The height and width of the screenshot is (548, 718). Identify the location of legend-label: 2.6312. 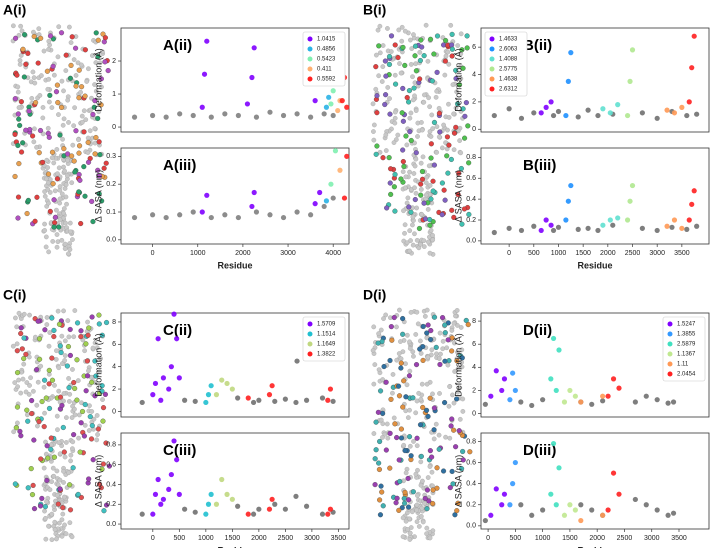
(508, 90).